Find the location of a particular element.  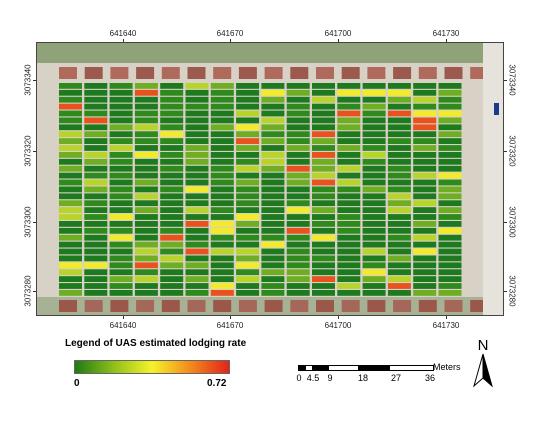

legend-max-label: 0.72 is located at coordinates (217, 383).